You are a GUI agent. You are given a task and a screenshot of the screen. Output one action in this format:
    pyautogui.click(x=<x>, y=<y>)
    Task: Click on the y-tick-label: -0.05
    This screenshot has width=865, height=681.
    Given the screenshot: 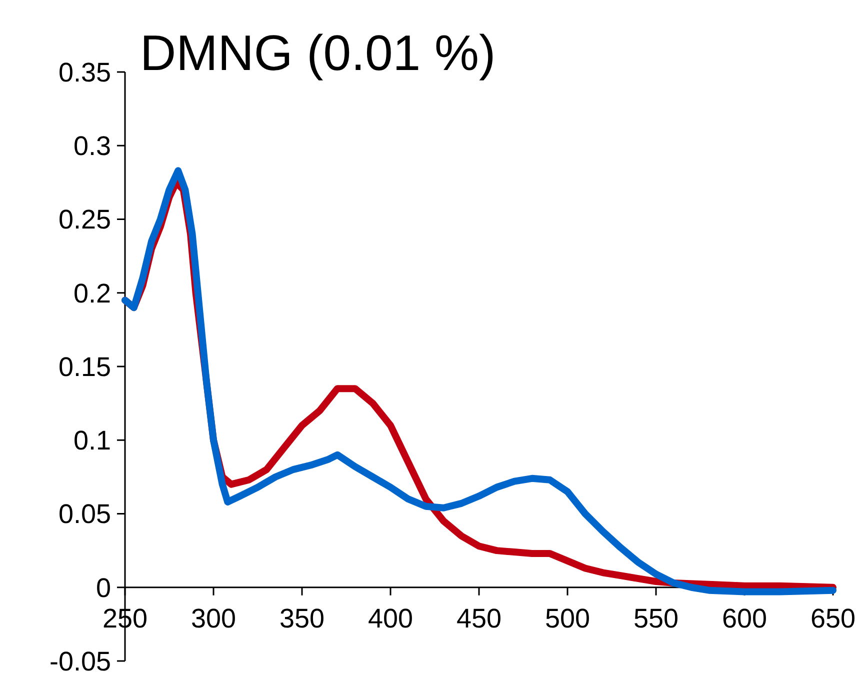 What is the action you would take?
    pyautogui.click(x=80, y=661)
    